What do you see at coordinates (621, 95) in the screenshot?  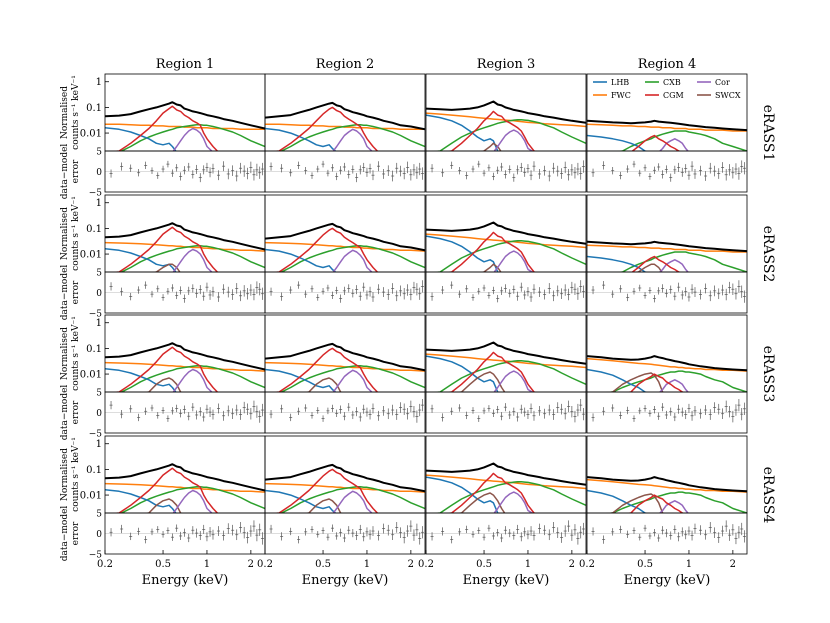 I see `legend-label-fwc: FWC` at bounding box center [621, 95].